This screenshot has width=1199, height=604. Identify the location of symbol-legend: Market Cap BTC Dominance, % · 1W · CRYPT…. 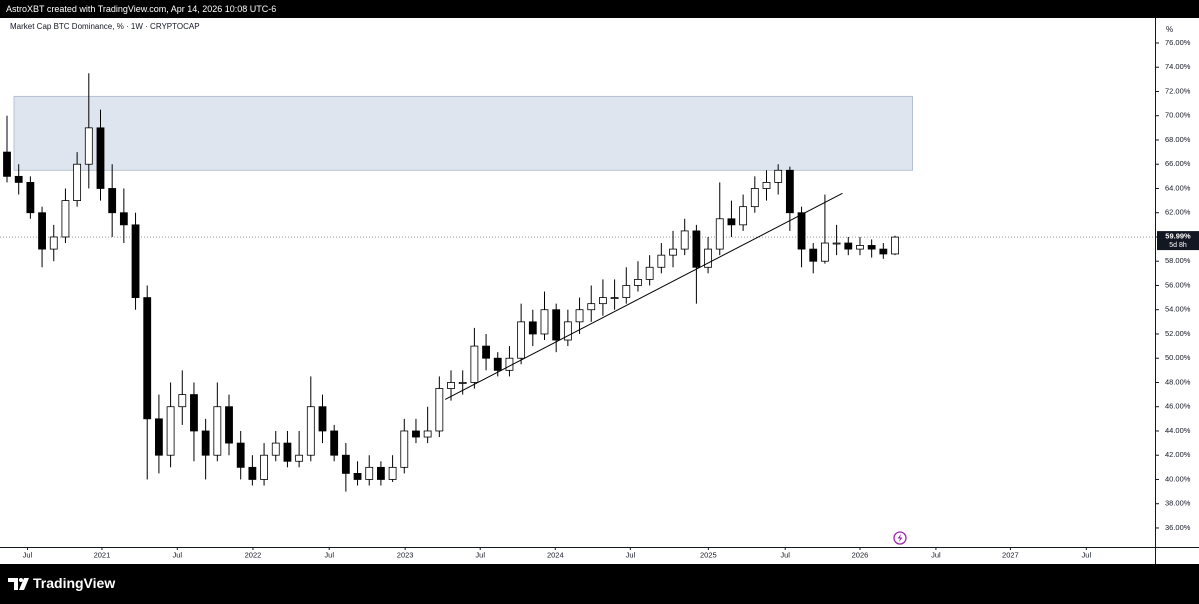
(105, 26).